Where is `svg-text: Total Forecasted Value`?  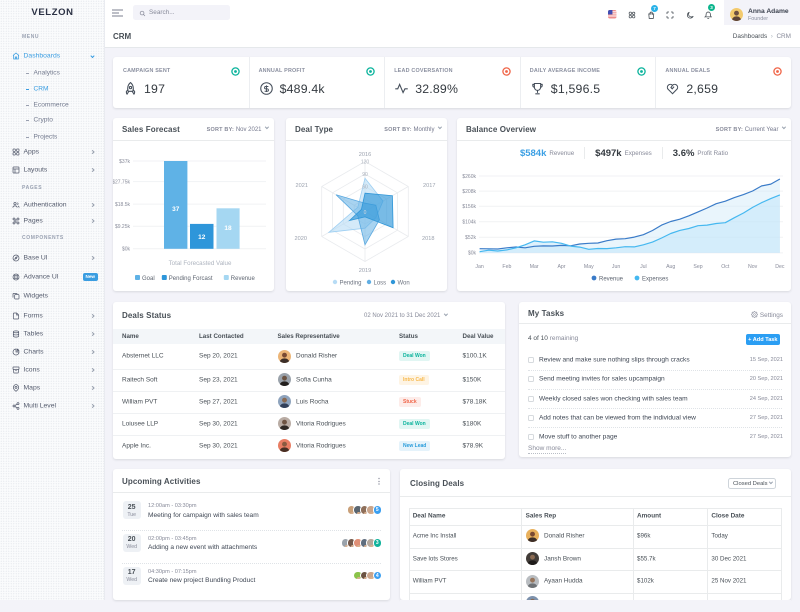 svg-text: Total Forecasted Value is located at coordinates (200, 263).